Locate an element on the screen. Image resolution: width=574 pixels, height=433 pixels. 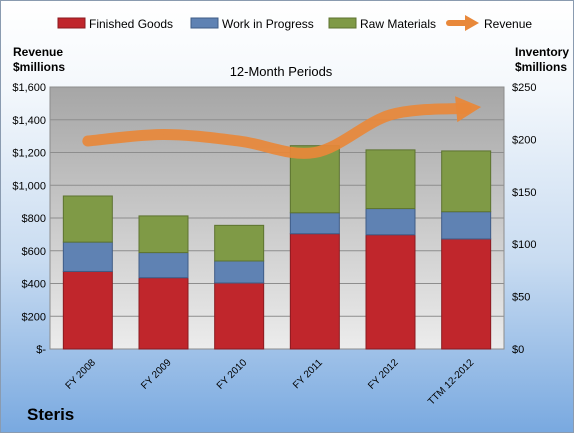
left-axis-title-line1: Revenue is located at coordinates (38, 52).